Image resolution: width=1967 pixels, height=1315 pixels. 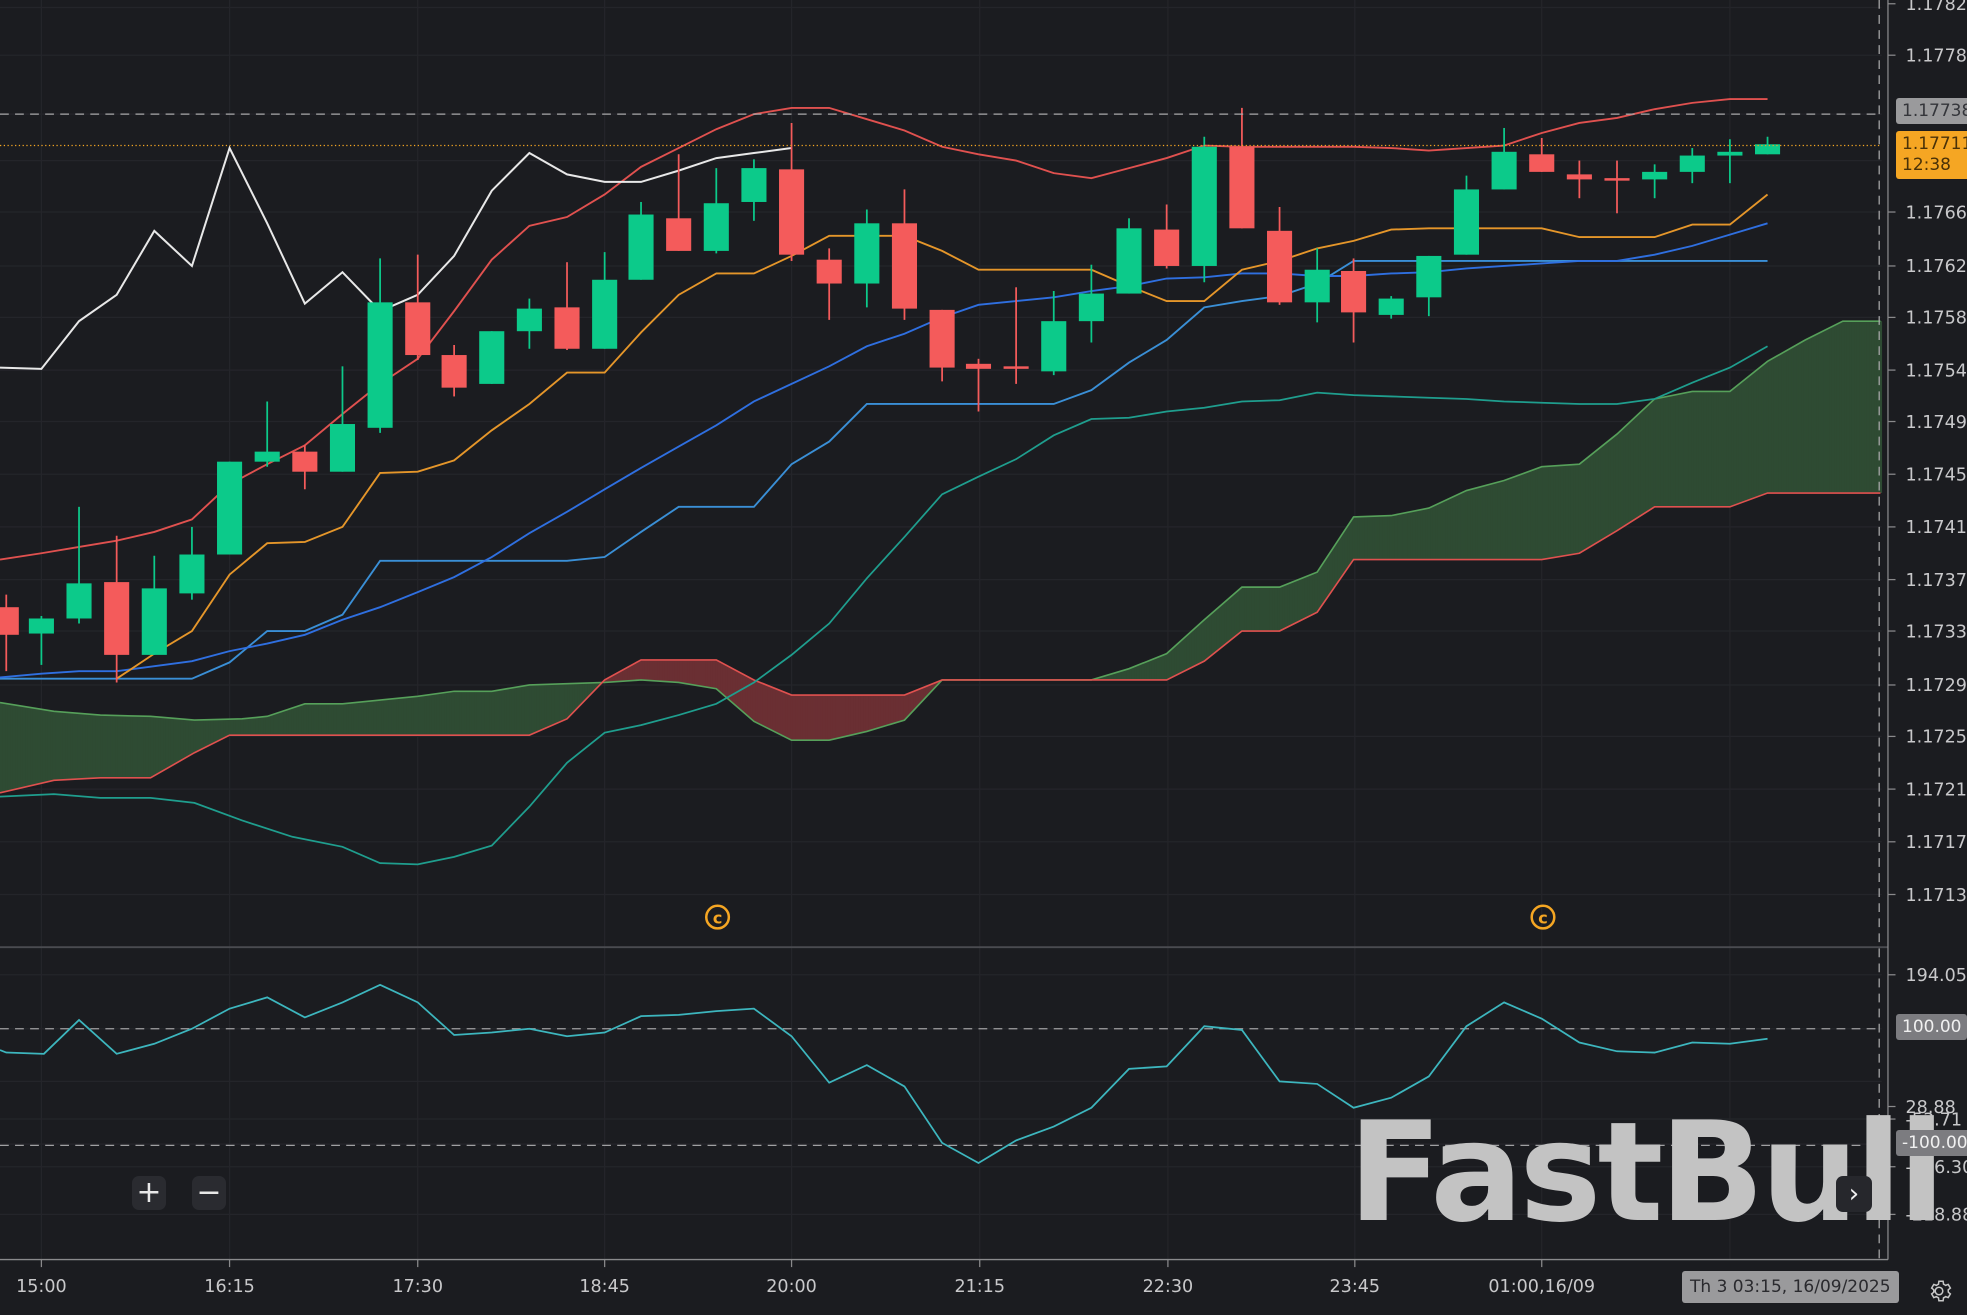 What do you see at coordinates (1936, 738) in the screenshot?
I see `svg-text: 1.17255` at bounding box center [1936, 738].